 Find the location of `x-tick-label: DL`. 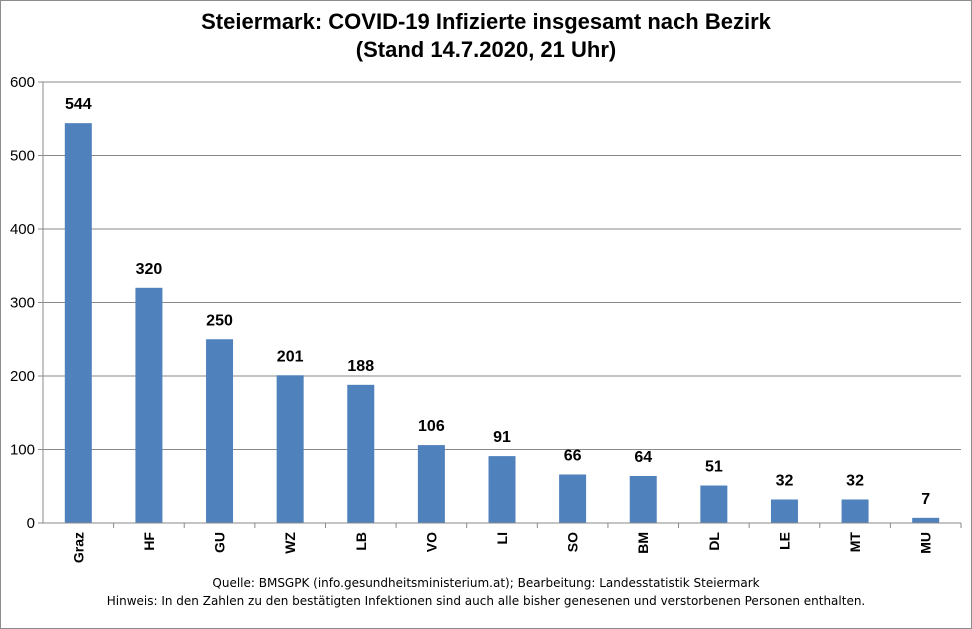

x-tick-label: DL is located at coordinates (714, 541).